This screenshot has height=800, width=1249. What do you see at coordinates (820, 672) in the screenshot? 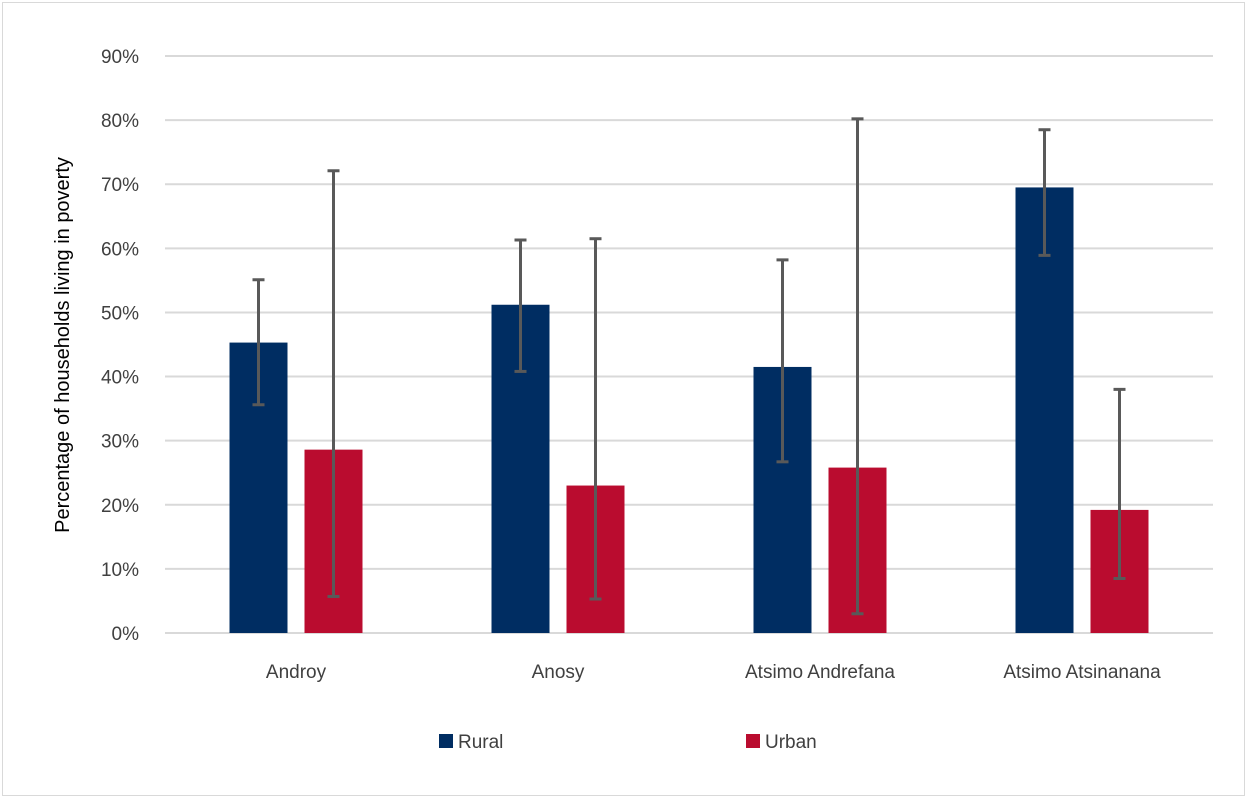
I see `x-category-label: Atsimo Andrefana` at bounding box center [820, 672].